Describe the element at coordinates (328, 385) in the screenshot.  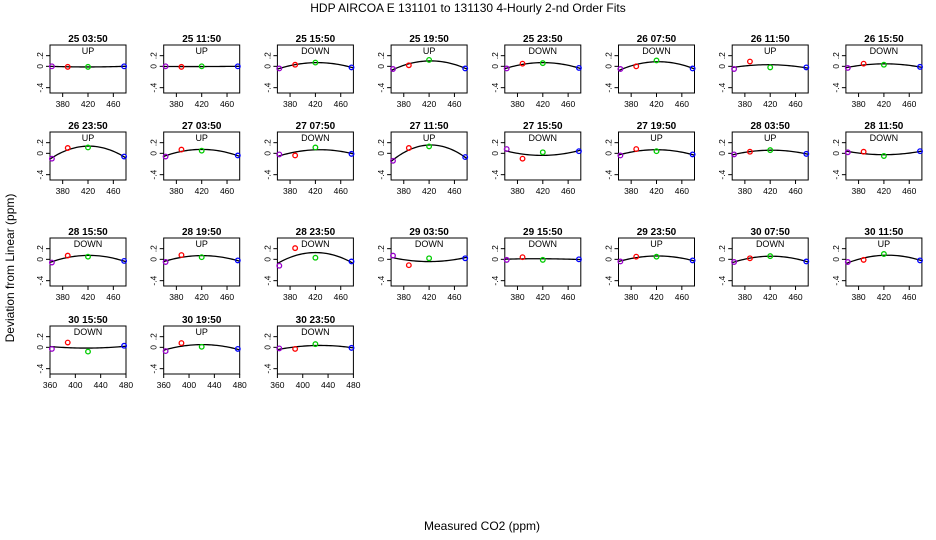
I see `x-tick-label: 440` at that location.